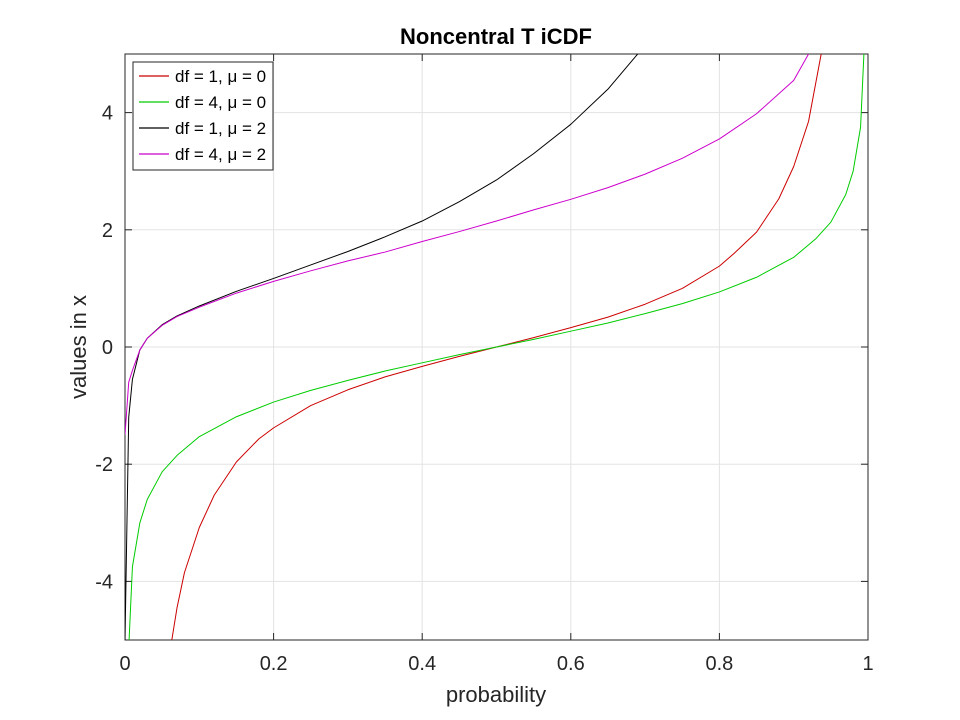 This screenshot has height=720, width=960. Describe the element at coordinates (104, 465) in the screenshot. I see `y-tick-label: -2` at that location.